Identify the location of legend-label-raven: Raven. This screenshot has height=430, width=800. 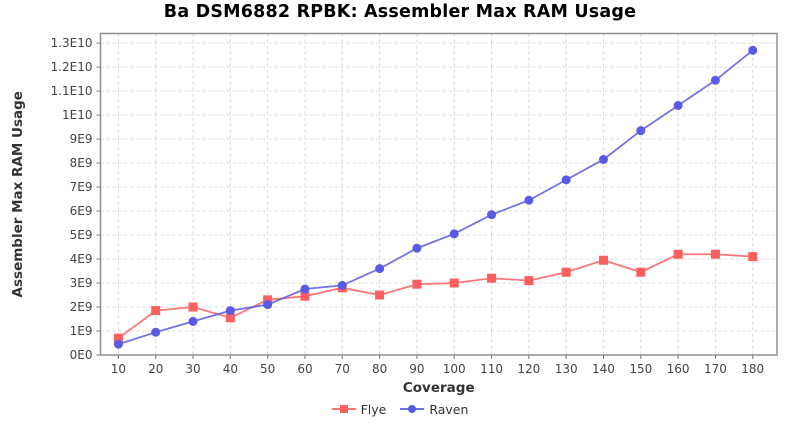
(449, 409).